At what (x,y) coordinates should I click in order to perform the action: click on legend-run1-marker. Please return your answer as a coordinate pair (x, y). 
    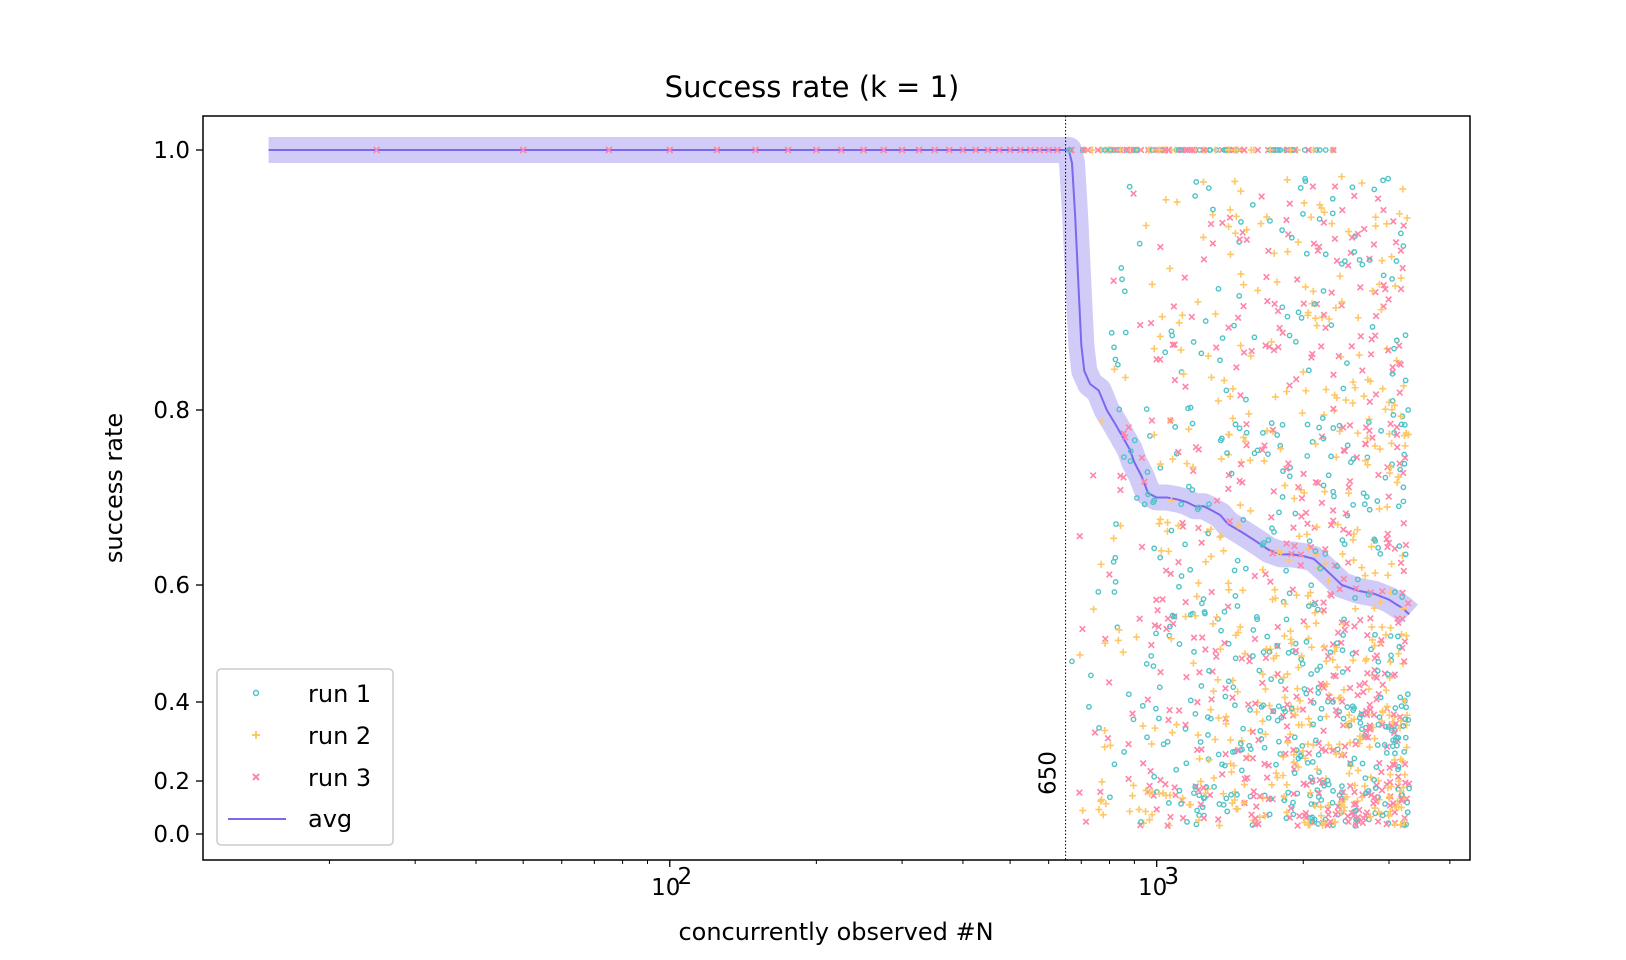
    Looking at the image, I should click on (256, 693).